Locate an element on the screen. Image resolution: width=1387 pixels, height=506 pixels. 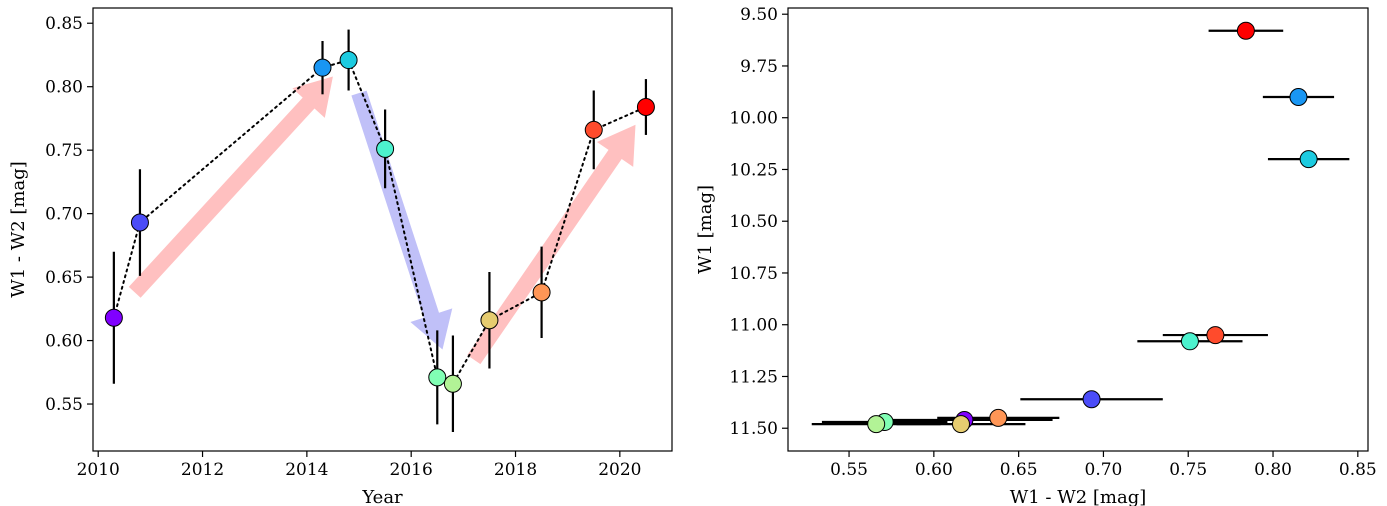
x-tick-label: 0.80 is located at coordinates (1273, 470).